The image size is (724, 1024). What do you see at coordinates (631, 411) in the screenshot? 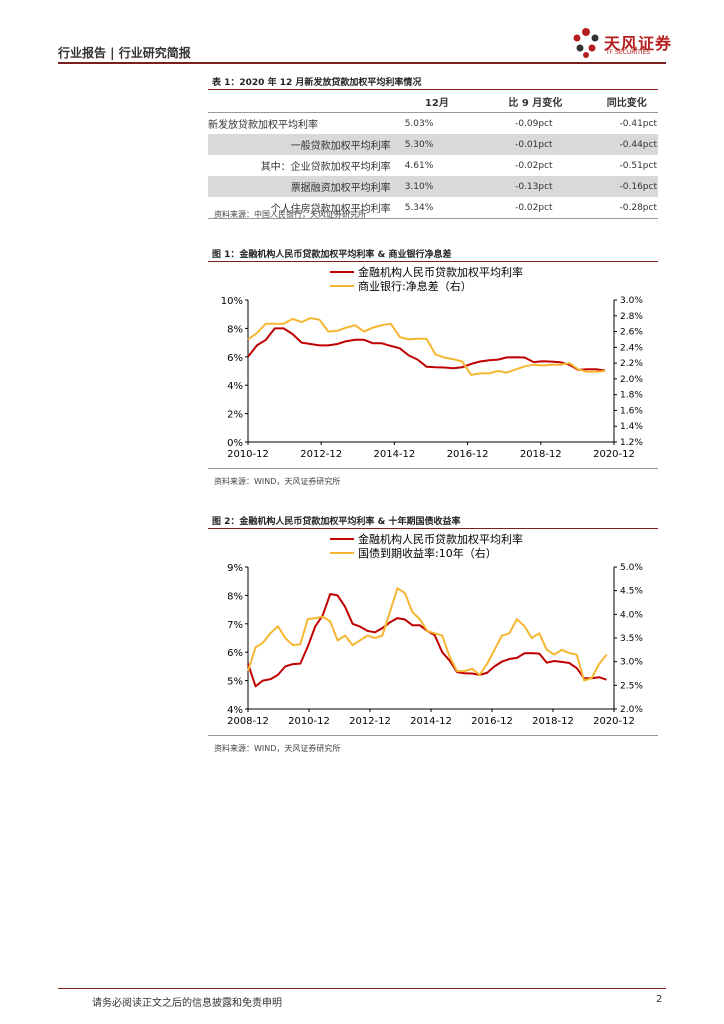
I see `right-tick-label: 1.6%` at bounding box center [631, 411].